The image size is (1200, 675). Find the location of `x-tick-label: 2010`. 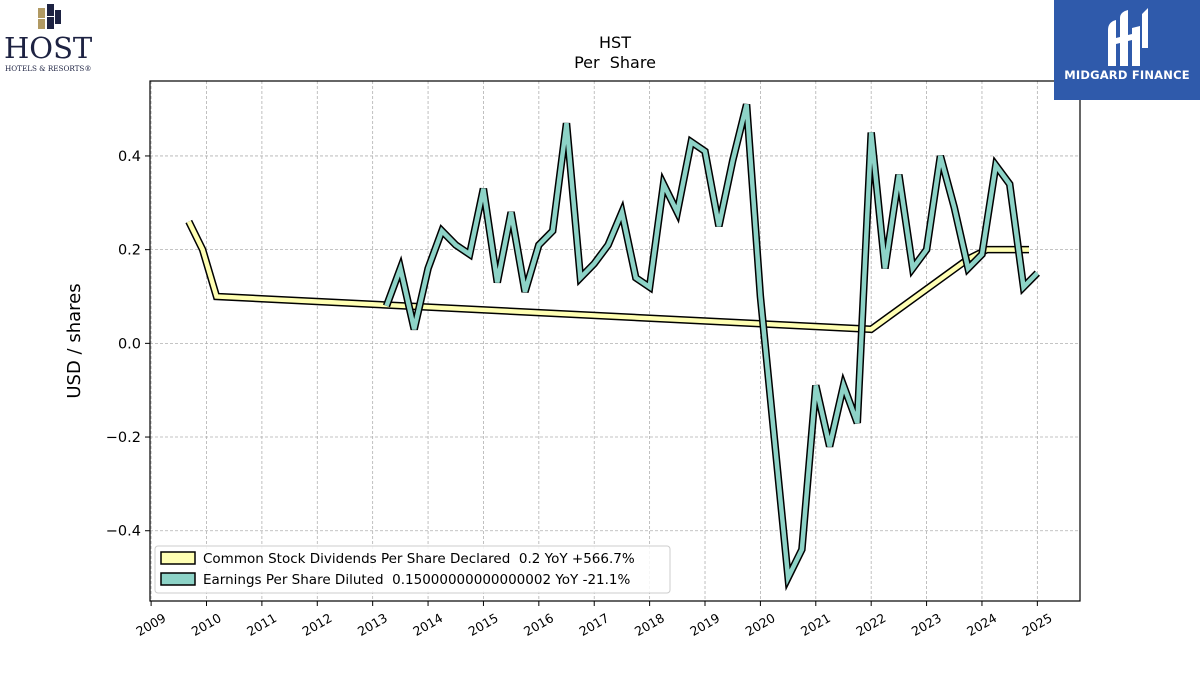

x-tick-label: 2010 is located at coordinates (206, 624).